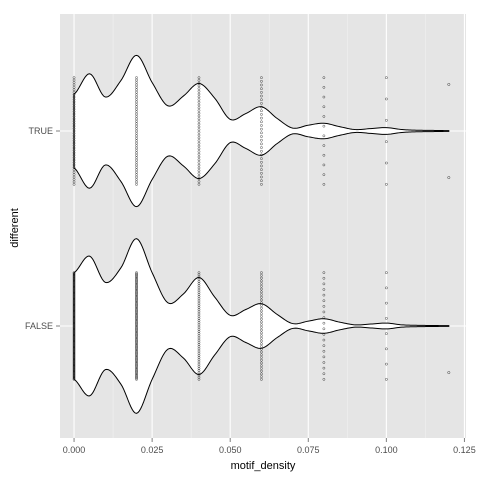  Describe the element at coordinates (39, 326) in the screenshot. I see `y-tick-label: FALSE` at that location.